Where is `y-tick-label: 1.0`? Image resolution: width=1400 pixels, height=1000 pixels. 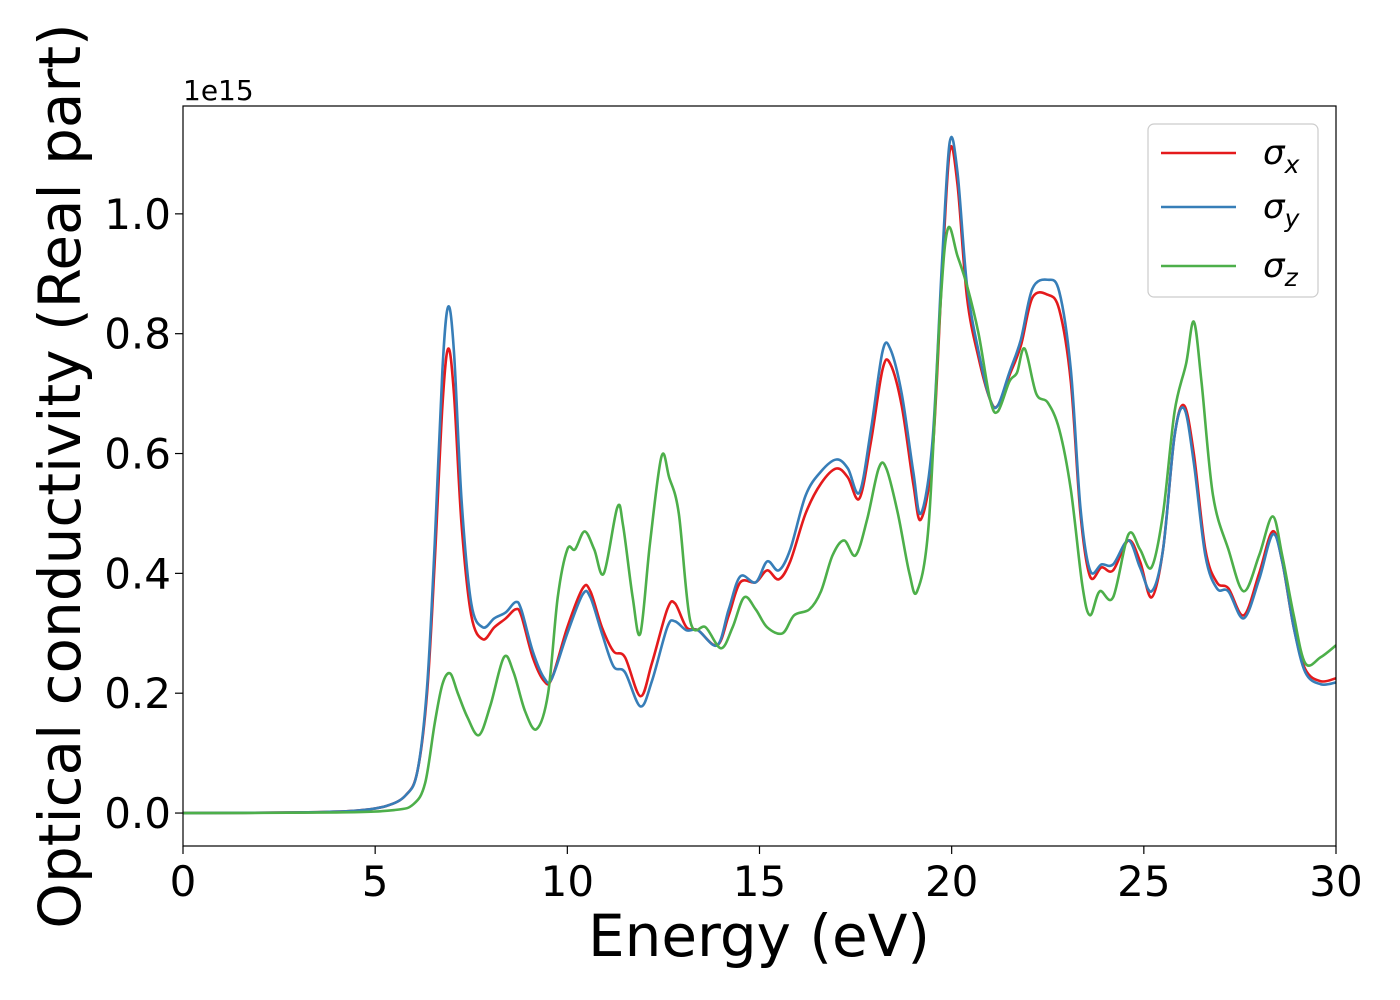
y-tick-label: 1.0 is located at coordinates (137, 214).